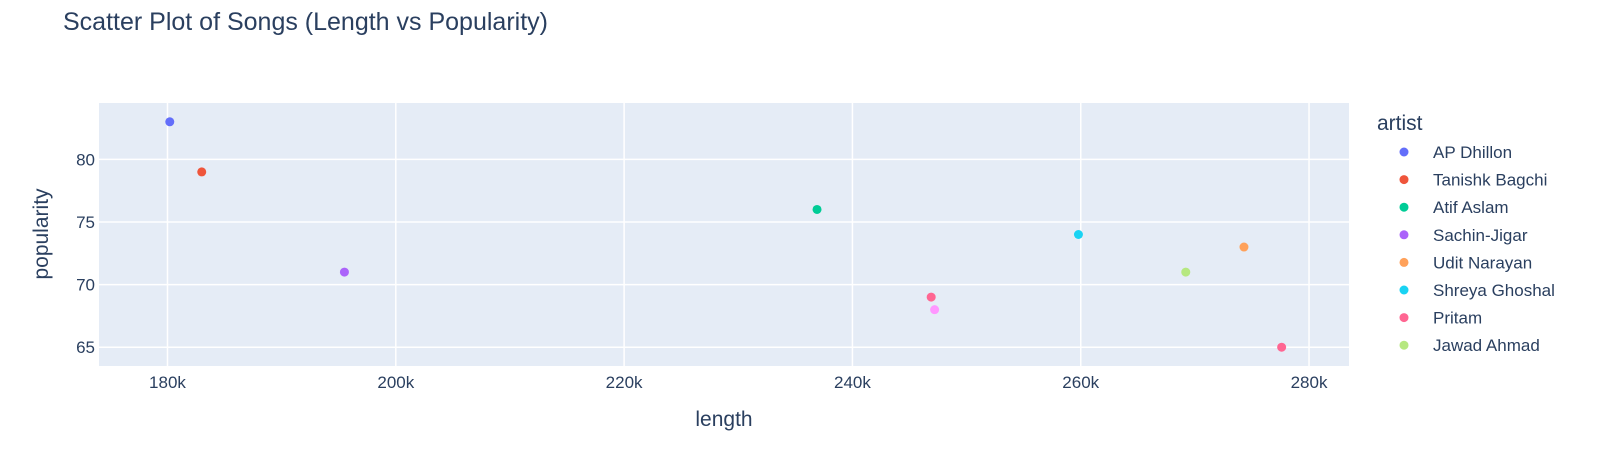  I want to click on legend-item-label: Sachin-Jigar, so click(1480, 235).